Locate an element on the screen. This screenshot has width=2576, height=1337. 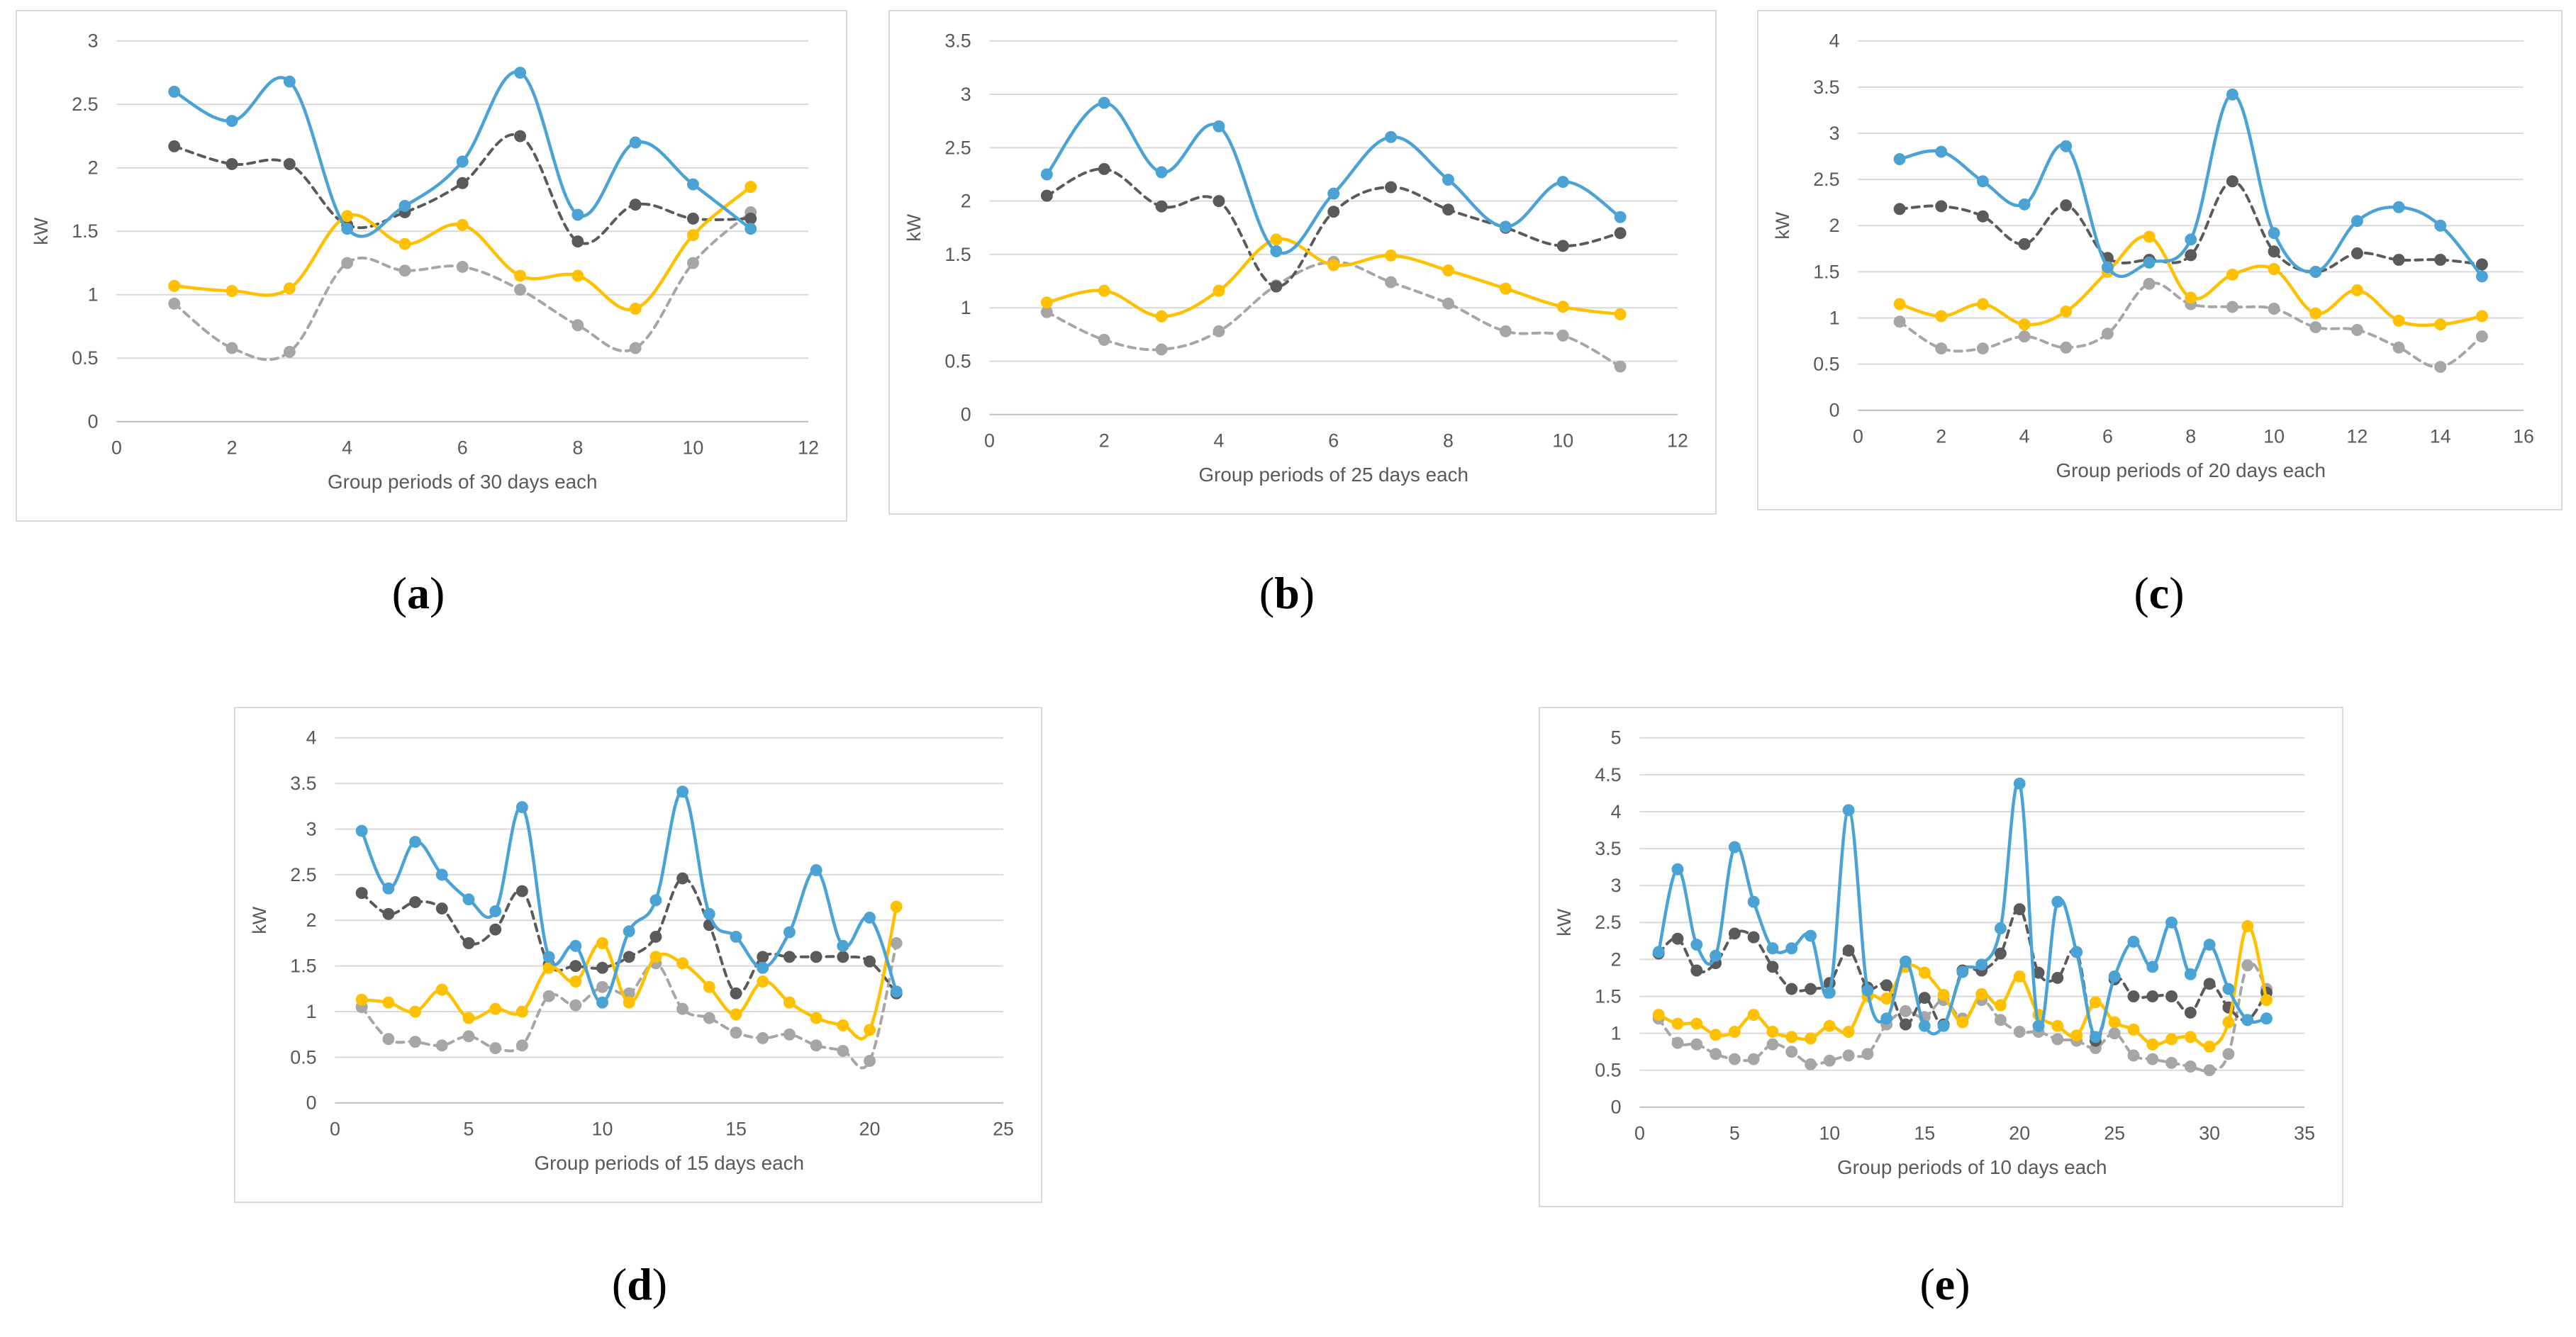
x-tick-label-d: 0 is located at coordinates (335, 1129).